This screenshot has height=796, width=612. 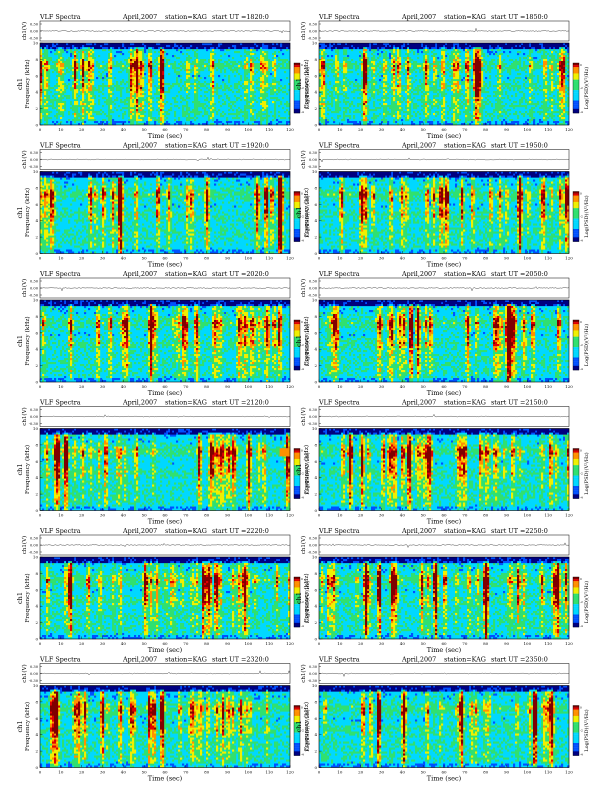 I want to click on x-axis-label: Time (sec), so click(x=444, y=265).